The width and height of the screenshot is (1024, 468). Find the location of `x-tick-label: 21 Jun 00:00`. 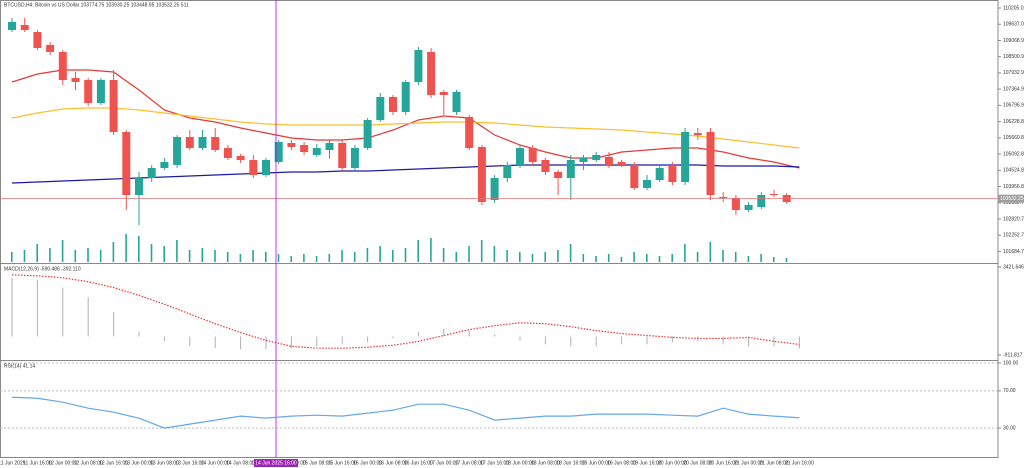

x-tick-label: 21 Jun 00:00 is located at coordinates (748, 463).